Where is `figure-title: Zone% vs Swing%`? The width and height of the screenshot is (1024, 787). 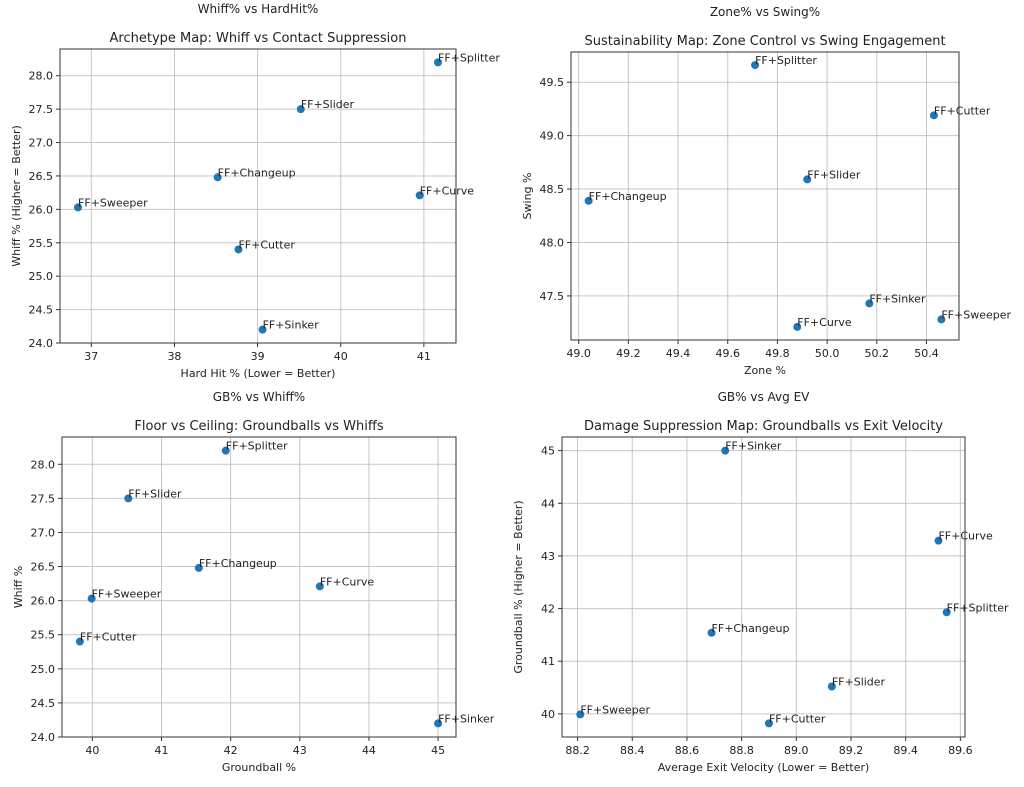
figure-title: Zone% vs Swing% is located at coordinates (765, 12).